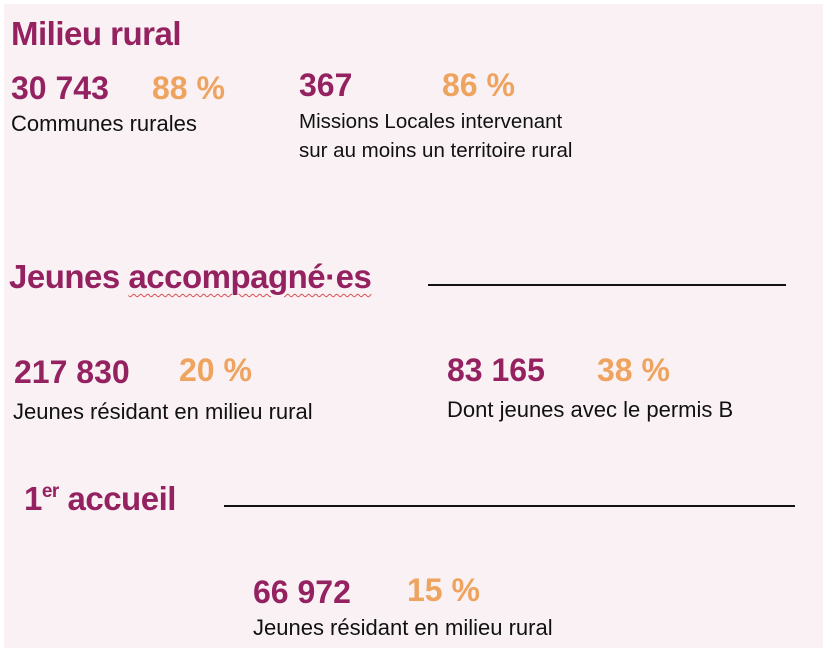  I want to click on young-section-title: Jeunes accompagné·es, so click(190, 277).